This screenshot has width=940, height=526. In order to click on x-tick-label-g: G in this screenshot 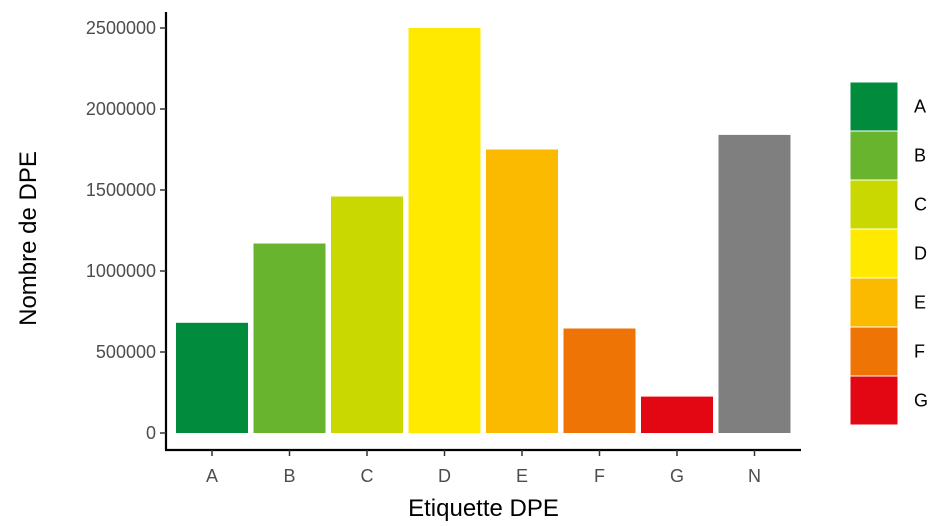, I will do `click(677, 476)`.